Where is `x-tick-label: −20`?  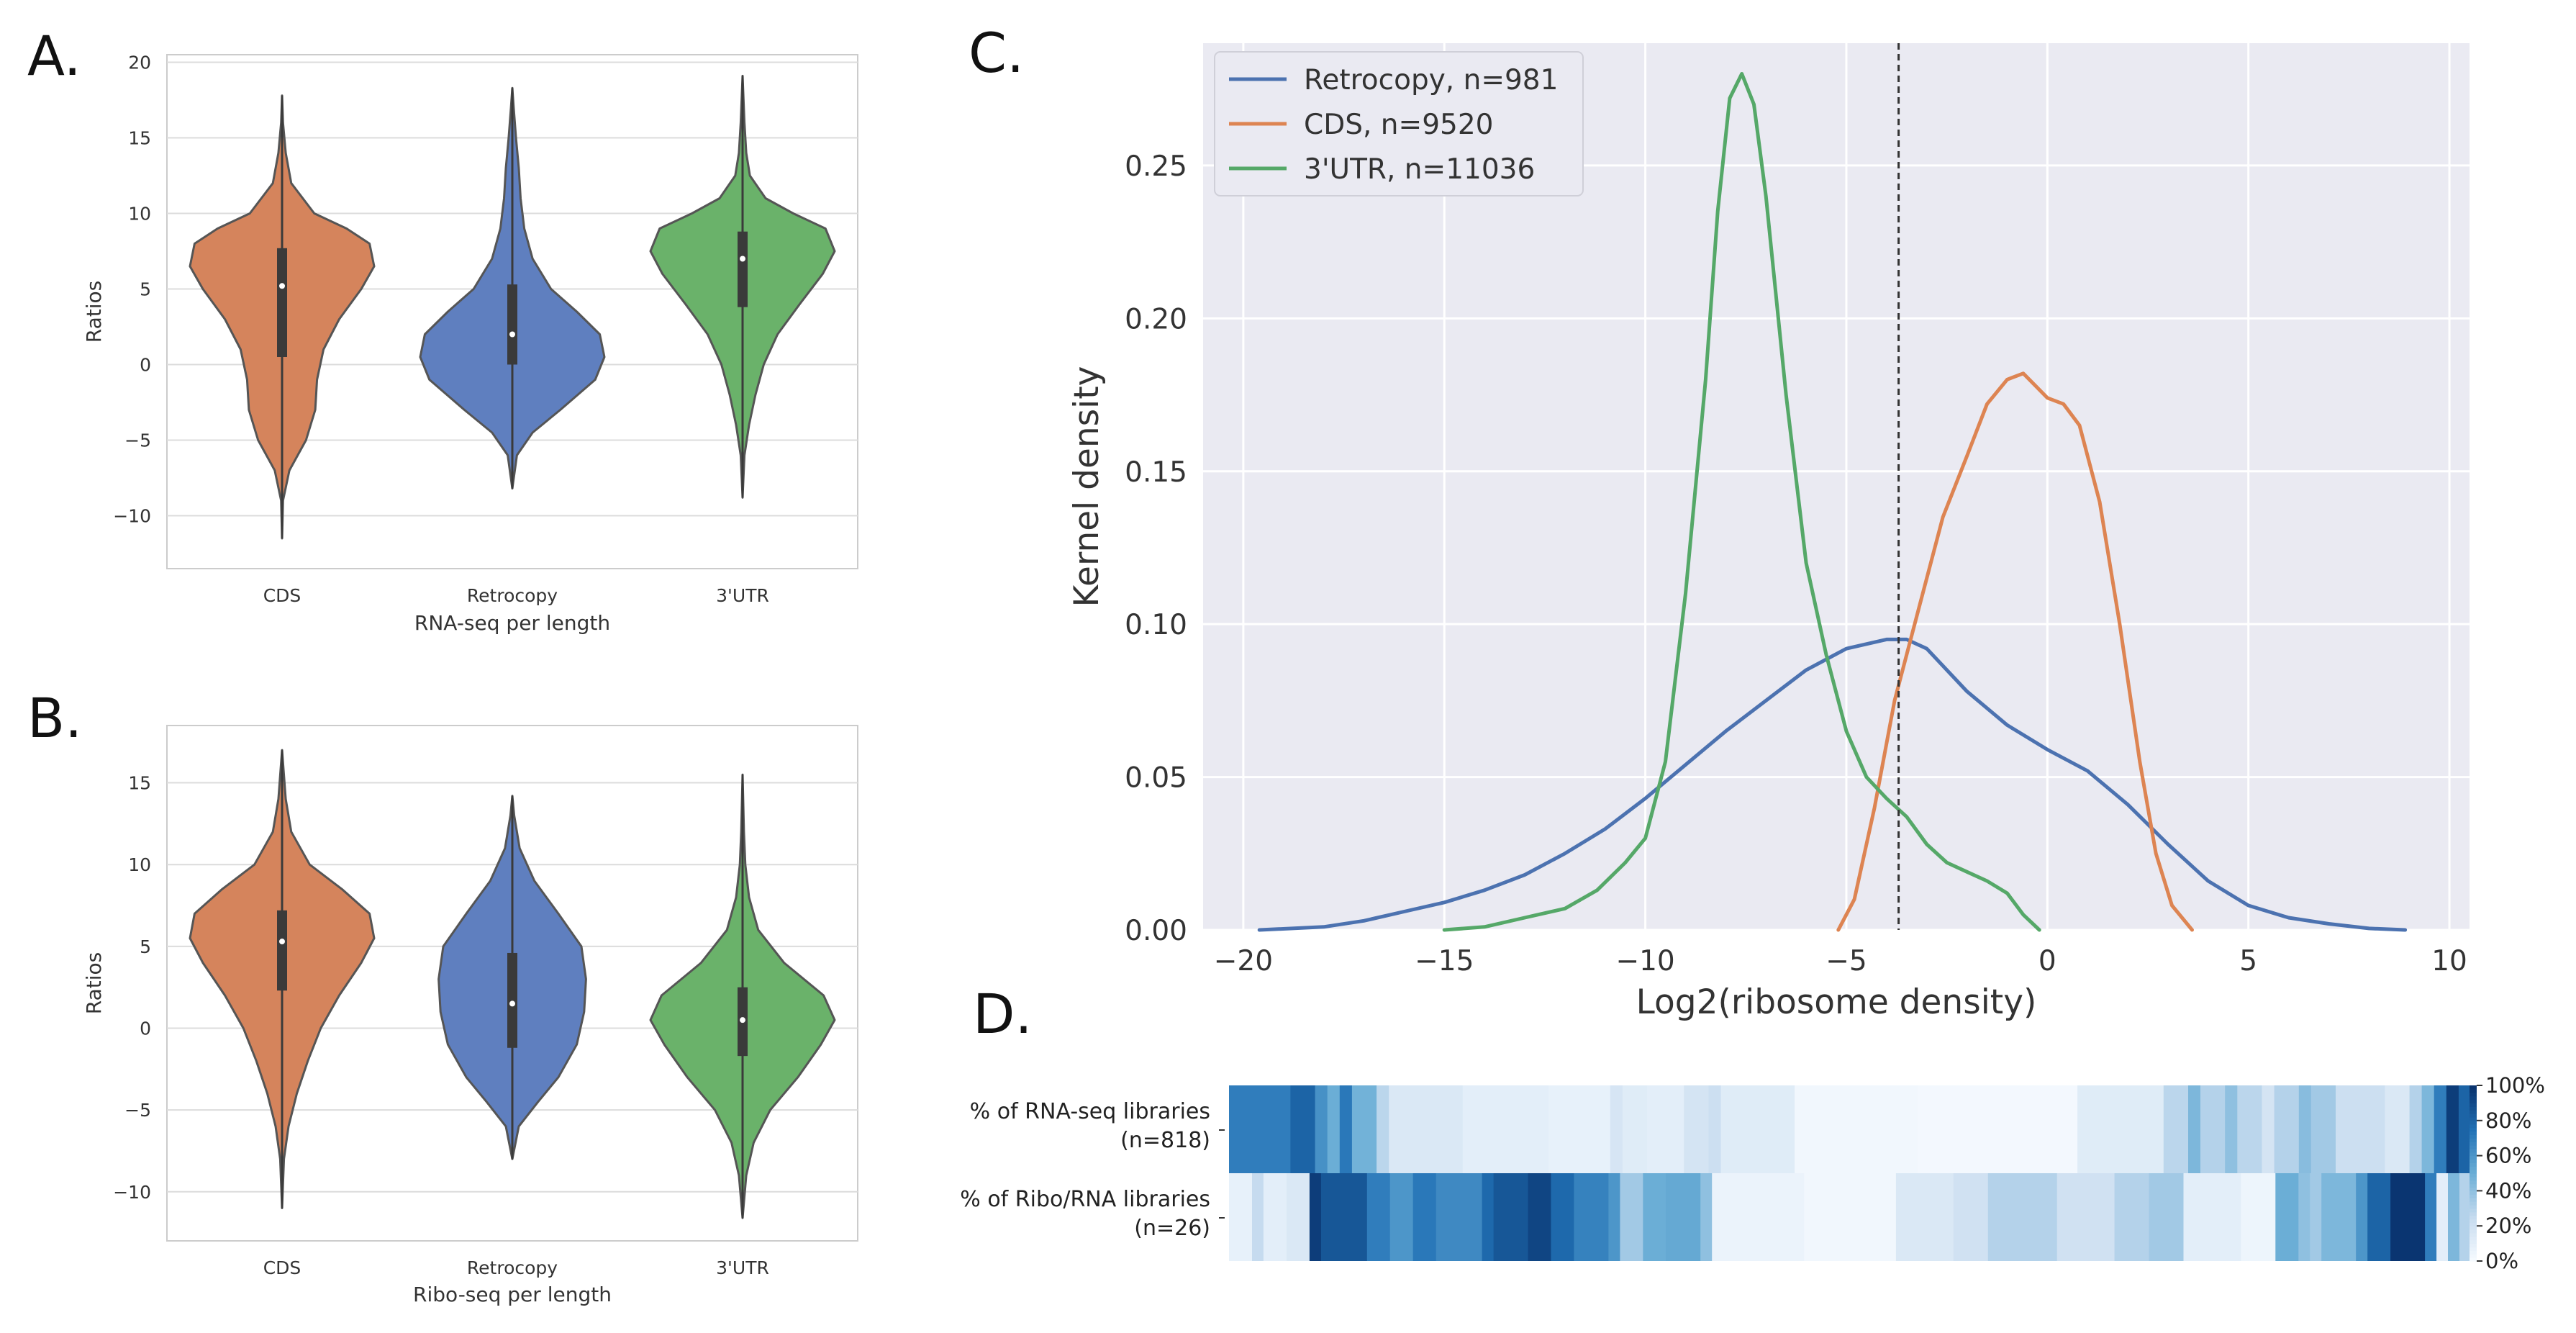 x-tick-label: −20 is located at coordinates (1243, 961).